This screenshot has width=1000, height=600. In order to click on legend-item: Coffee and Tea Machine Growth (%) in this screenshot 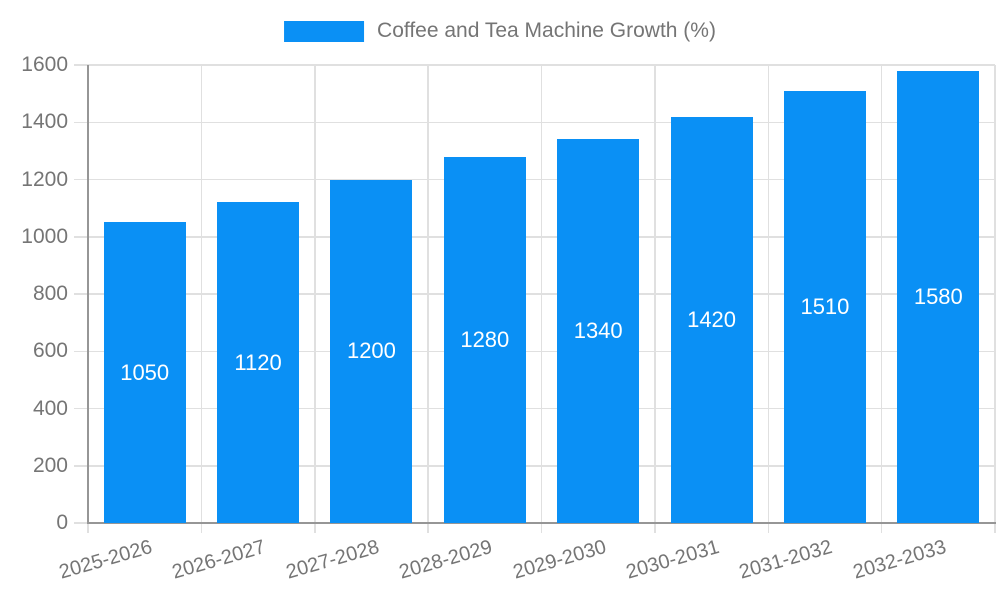, I will do `click(500, 31)`.